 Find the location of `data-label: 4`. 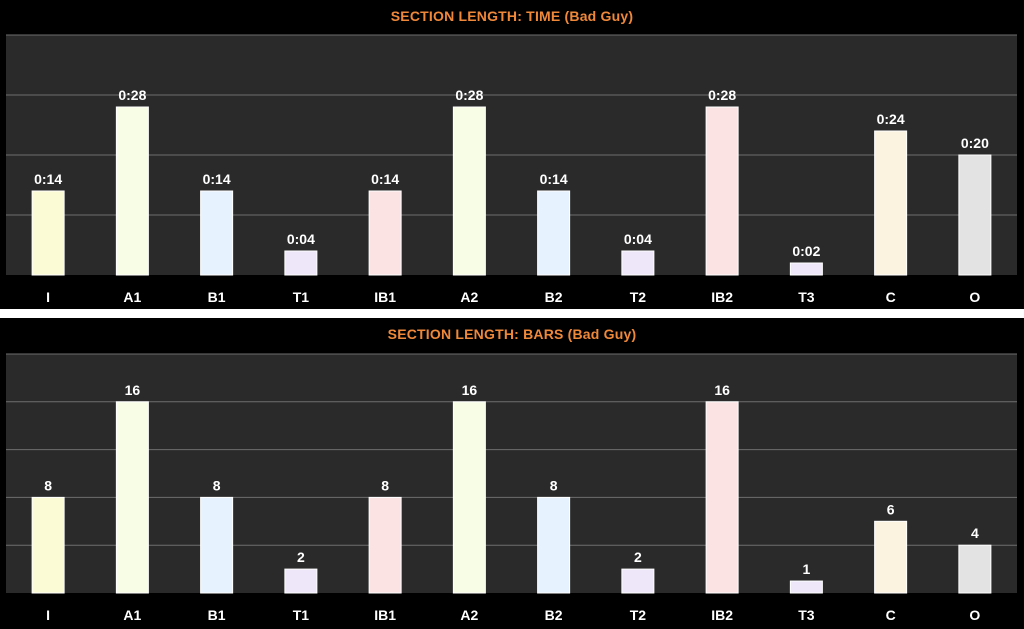

data-label: 4 is located at coordinates (975, 533).